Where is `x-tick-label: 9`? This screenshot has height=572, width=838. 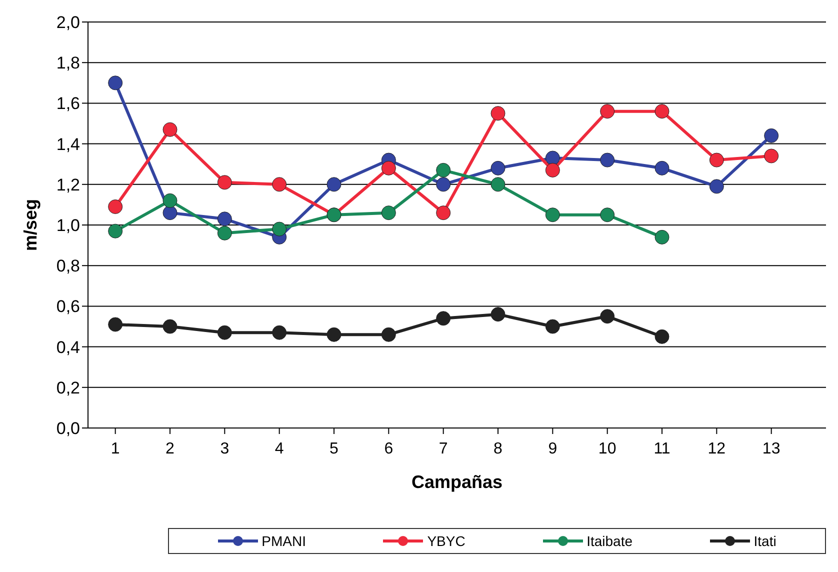 x-tick-label: 9 is located at coordinates (553, 449).